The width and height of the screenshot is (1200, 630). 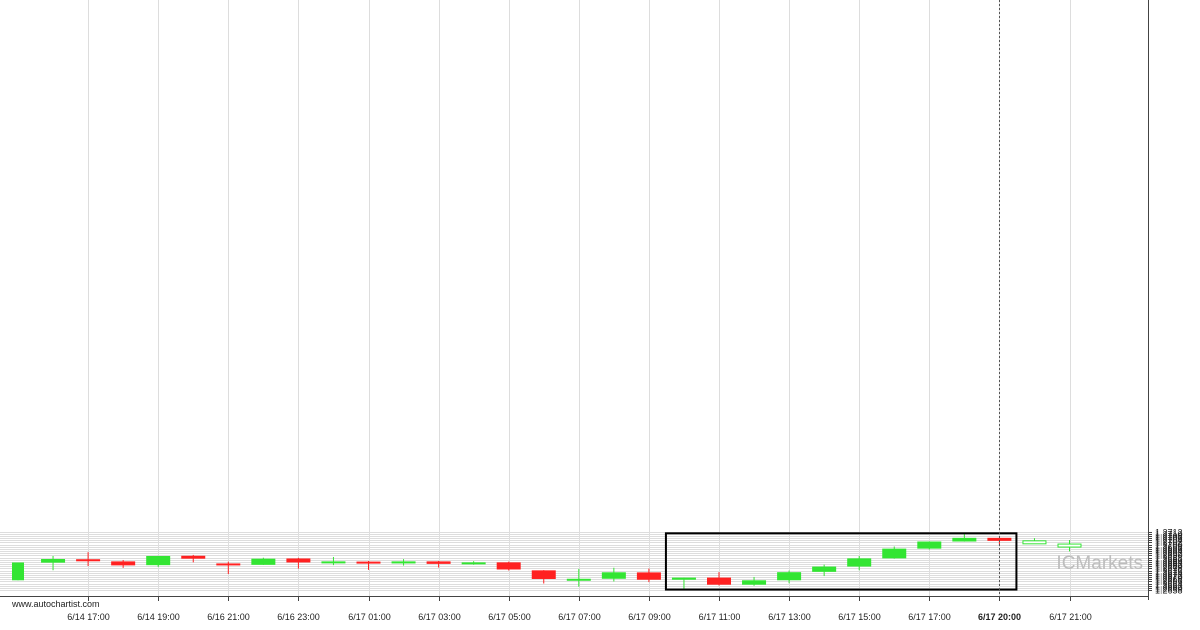 I want to click on y-tick-label: 1.2668, so click(x=1169, y=580).